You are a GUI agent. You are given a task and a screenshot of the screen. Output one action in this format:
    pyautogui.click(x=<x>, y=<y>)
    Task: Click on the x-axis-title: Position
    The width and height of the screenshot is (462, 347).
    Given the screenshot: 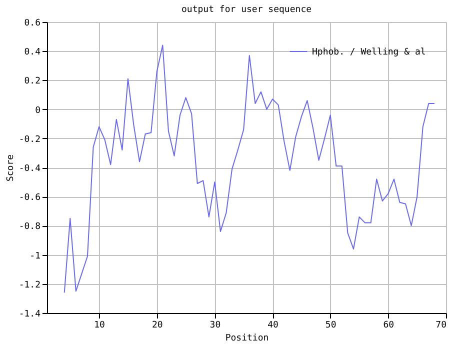 What is the action you would take?
    pyautogui.click(x=247, y=339)
    